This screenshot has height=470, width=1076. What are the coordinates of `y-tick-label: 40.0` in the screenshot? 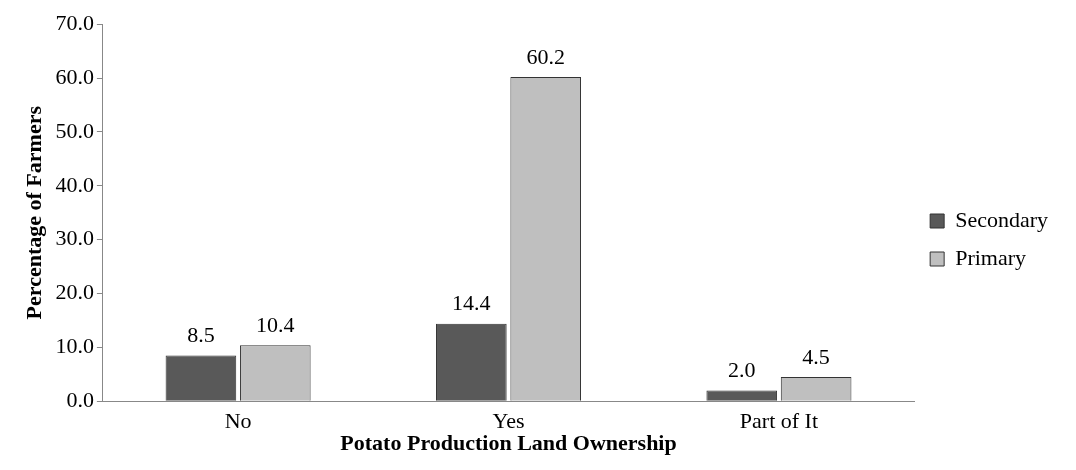 It's located at (74, 184).